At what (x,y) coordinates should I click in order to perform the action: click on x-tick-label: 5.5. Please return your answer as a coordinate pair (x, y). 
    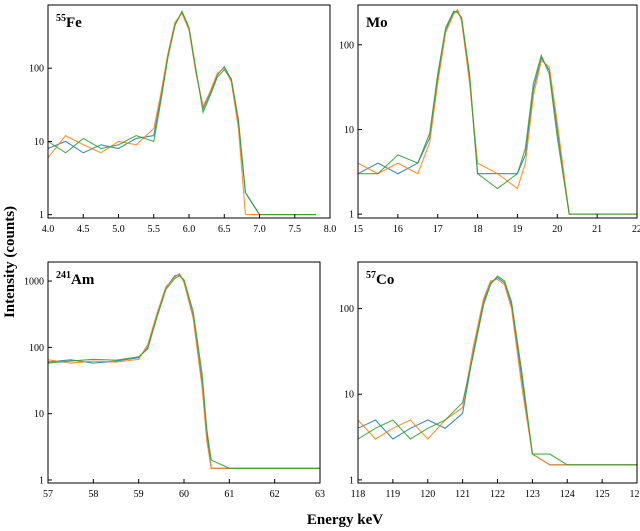
    Looking at the image, I should click on (154, 229).